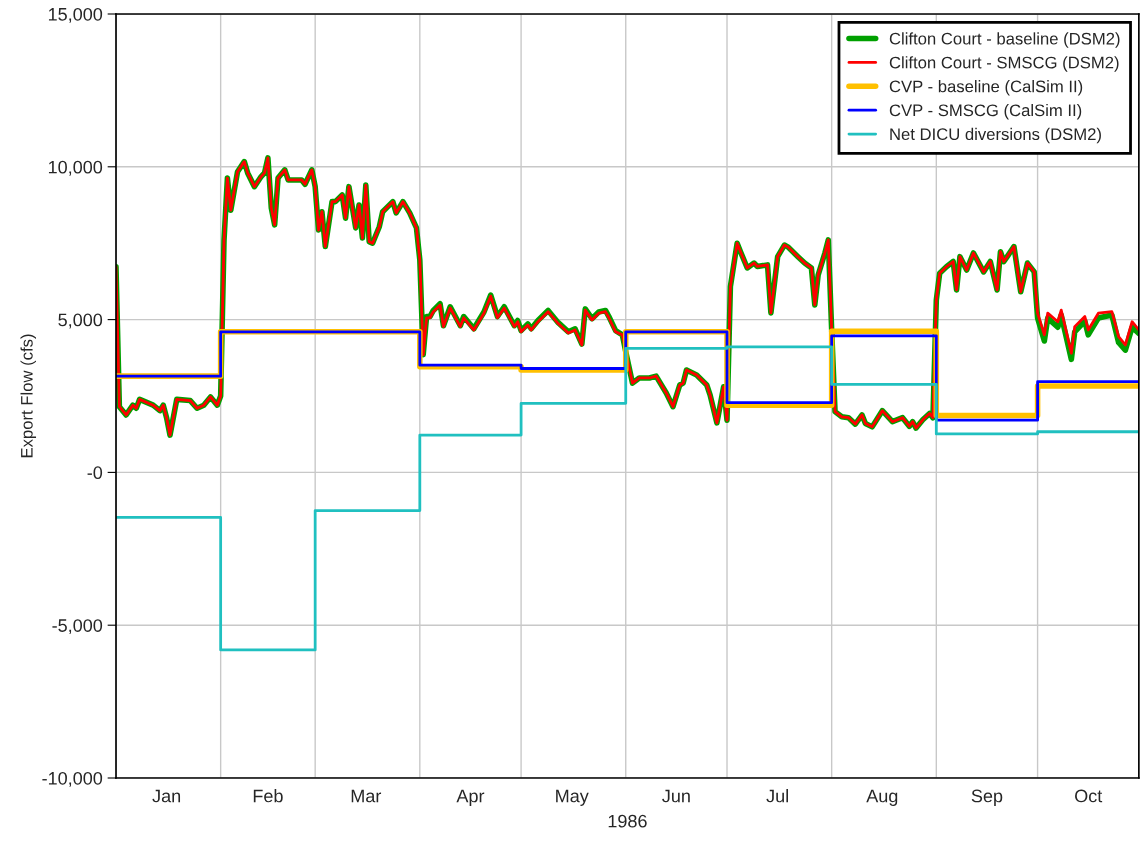  I want to click on y-tick-label: 10,000, so click(75, 168).